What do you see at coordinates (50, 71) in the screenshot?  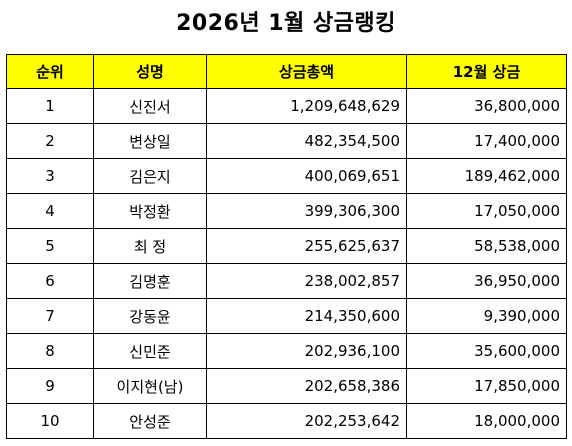 I see `header-rank: 순위` at bounding box center [50, 71].